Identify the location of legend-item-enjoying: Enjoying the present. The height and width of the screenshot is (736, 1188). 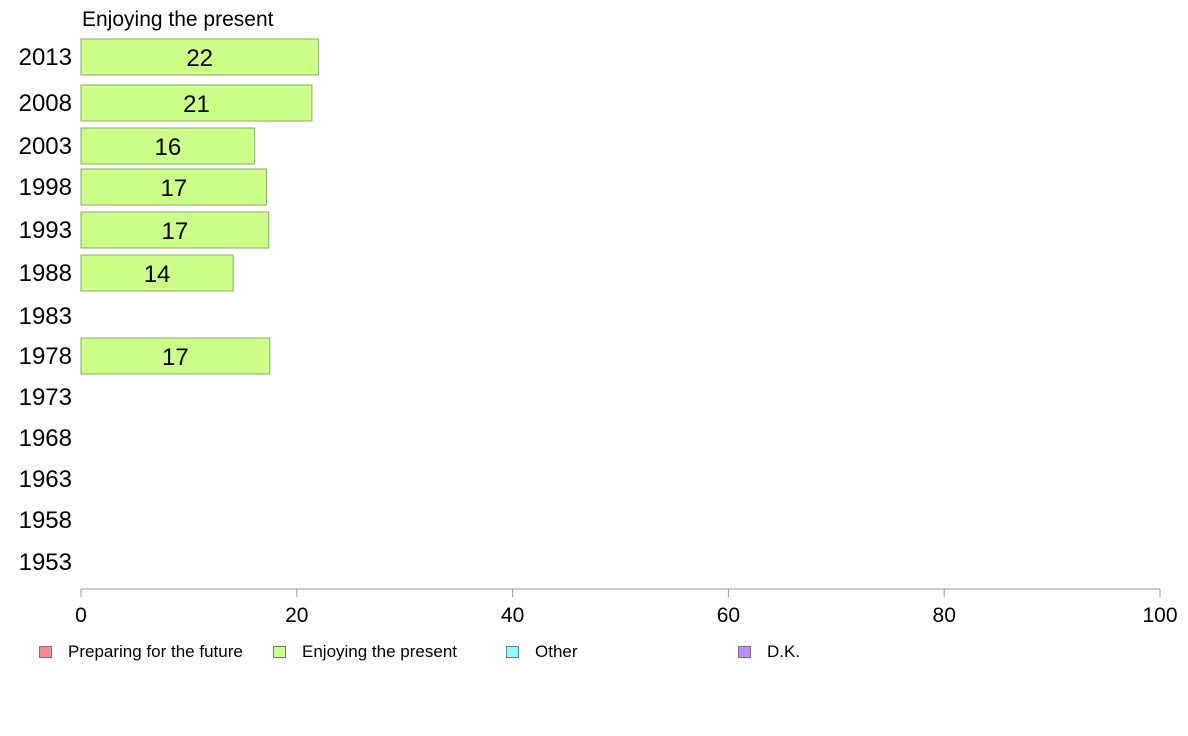
(365, 652).